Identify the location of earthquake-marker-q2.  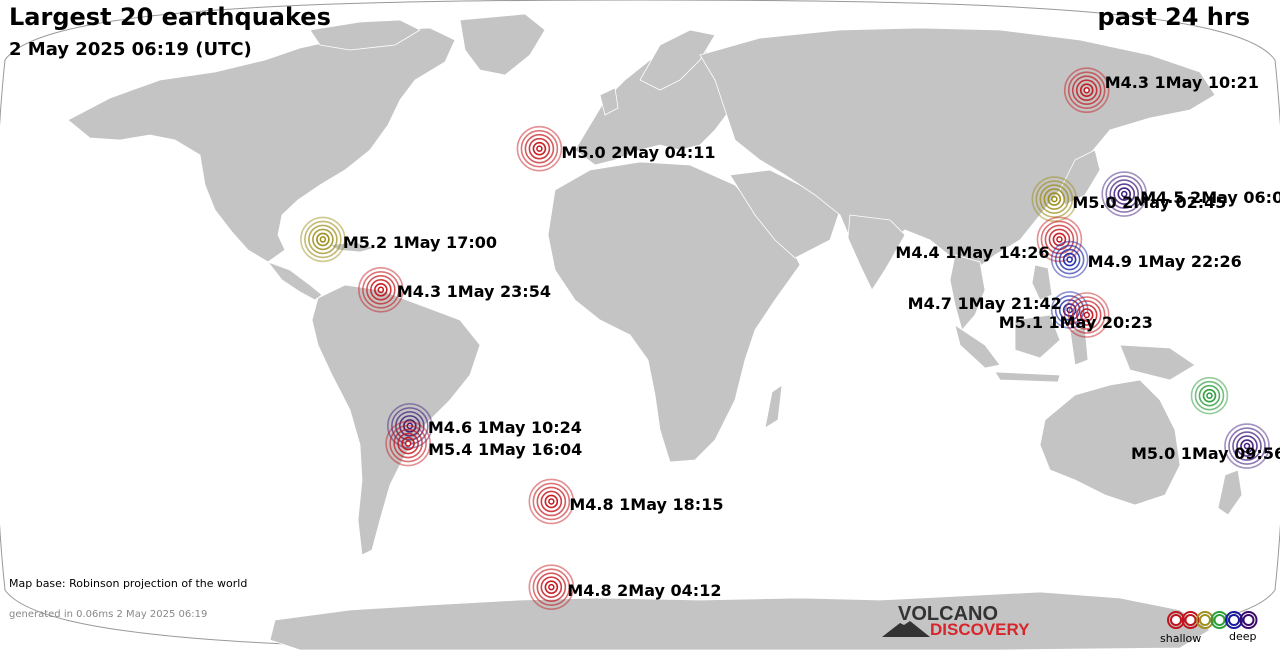
(539, 148).